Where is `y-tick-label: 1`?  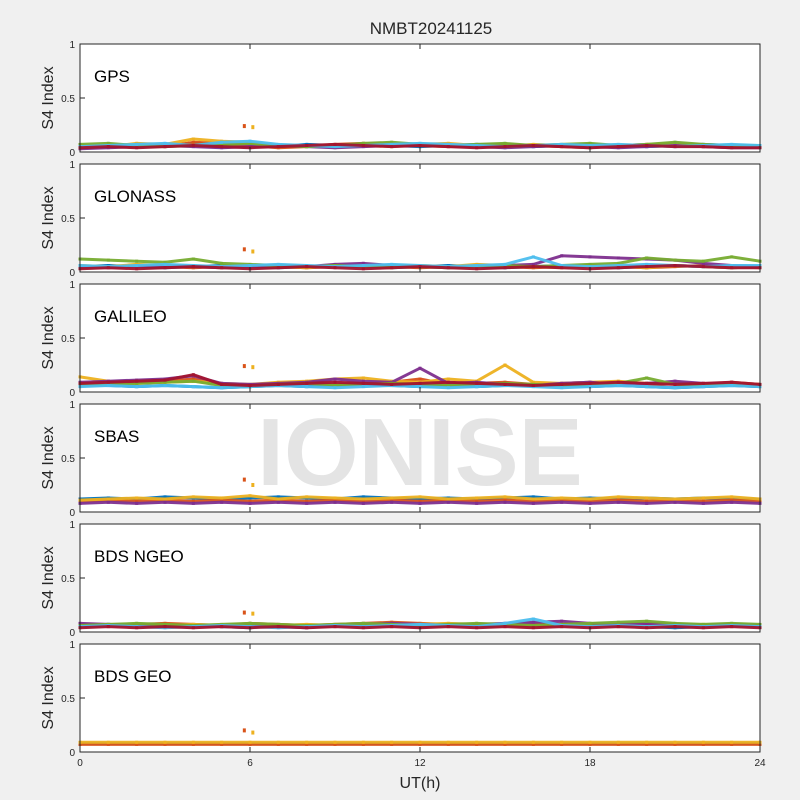 y-tick-label: 1 is located at coordinates (72, 405).